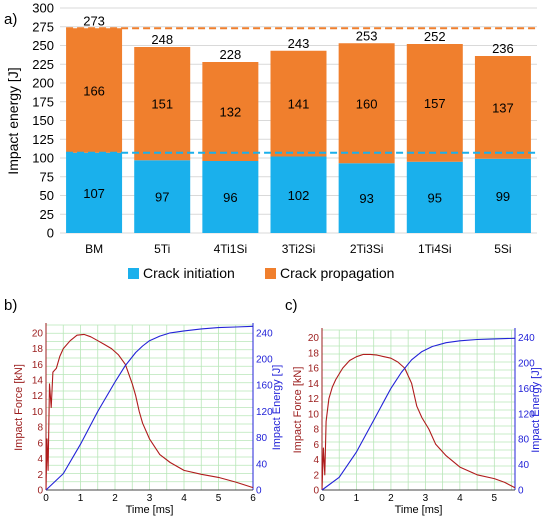 The width and height of the screenshot is (550, 518). I want to click on legend-swatch-crack-propagation, so click(270, 273).